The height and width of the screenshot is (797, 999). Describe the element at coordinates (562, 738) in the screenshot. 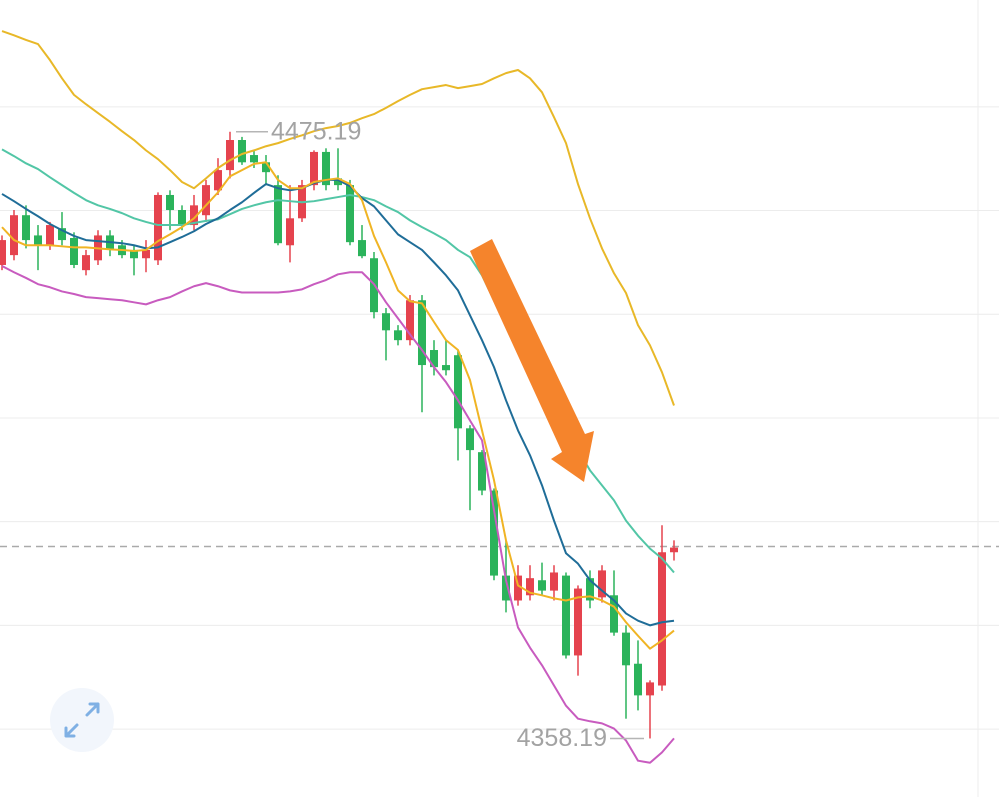

I see `min-label: 4358.19` at that location.